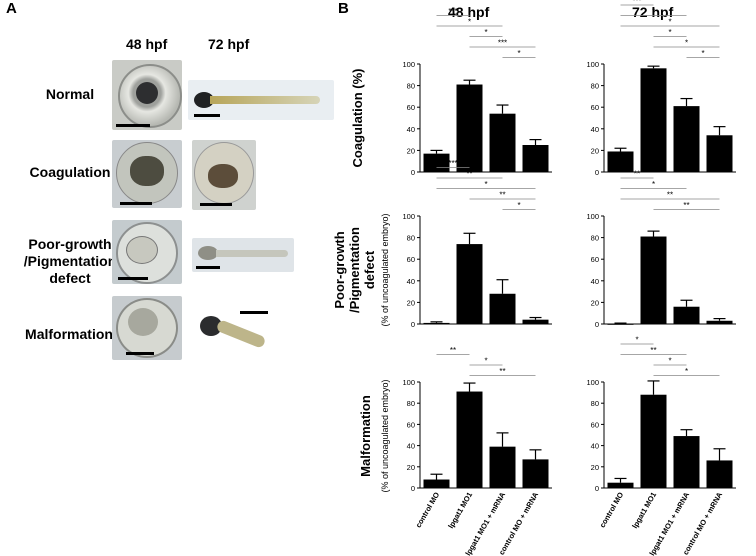 The height and width of the screenshot is (556, 756). I want to click on panel-a-row-malformation: Malformation, so click(69, 334).